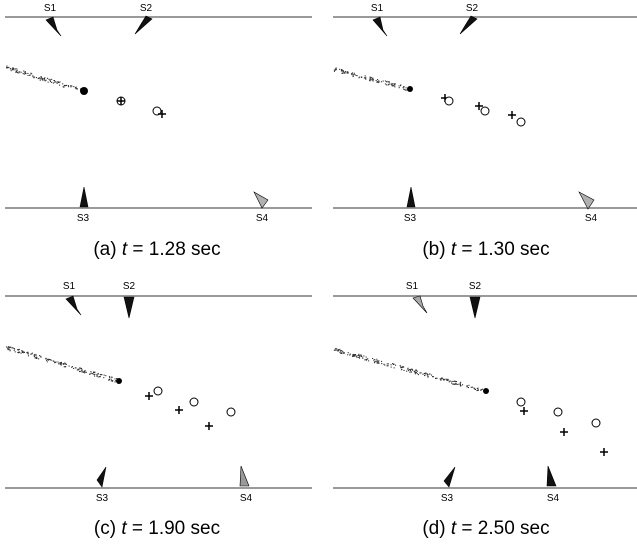 This screenshot has width=637, height=545. What do you see at coordinates (485, 528) in the screenshot?
I see `panel-caption: (d) t = 2.50 sec` at bounding box center [485, 528].